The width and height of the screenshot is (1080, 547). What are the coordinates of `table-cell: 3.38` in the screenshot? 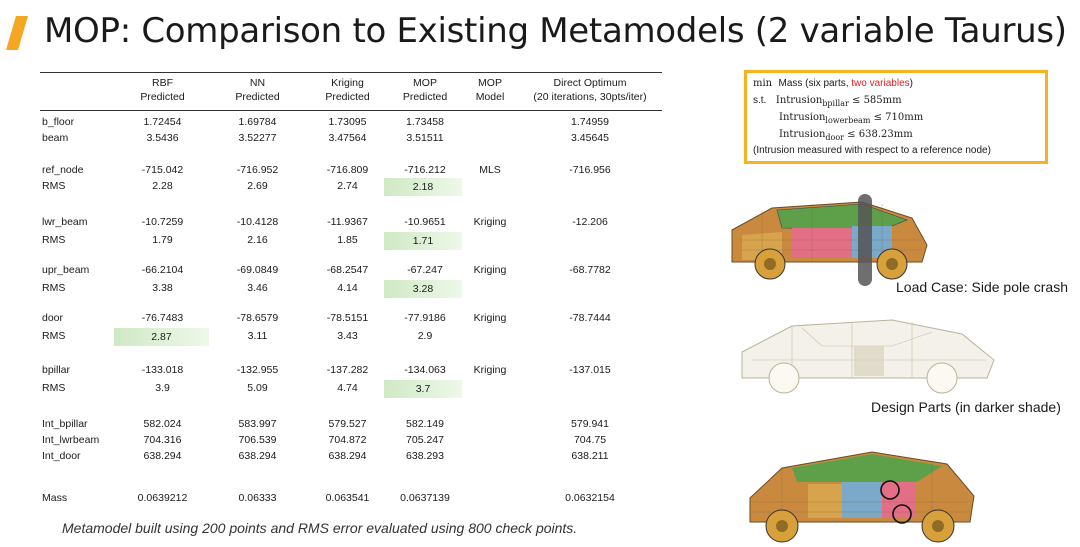 It's located at (162, 288).